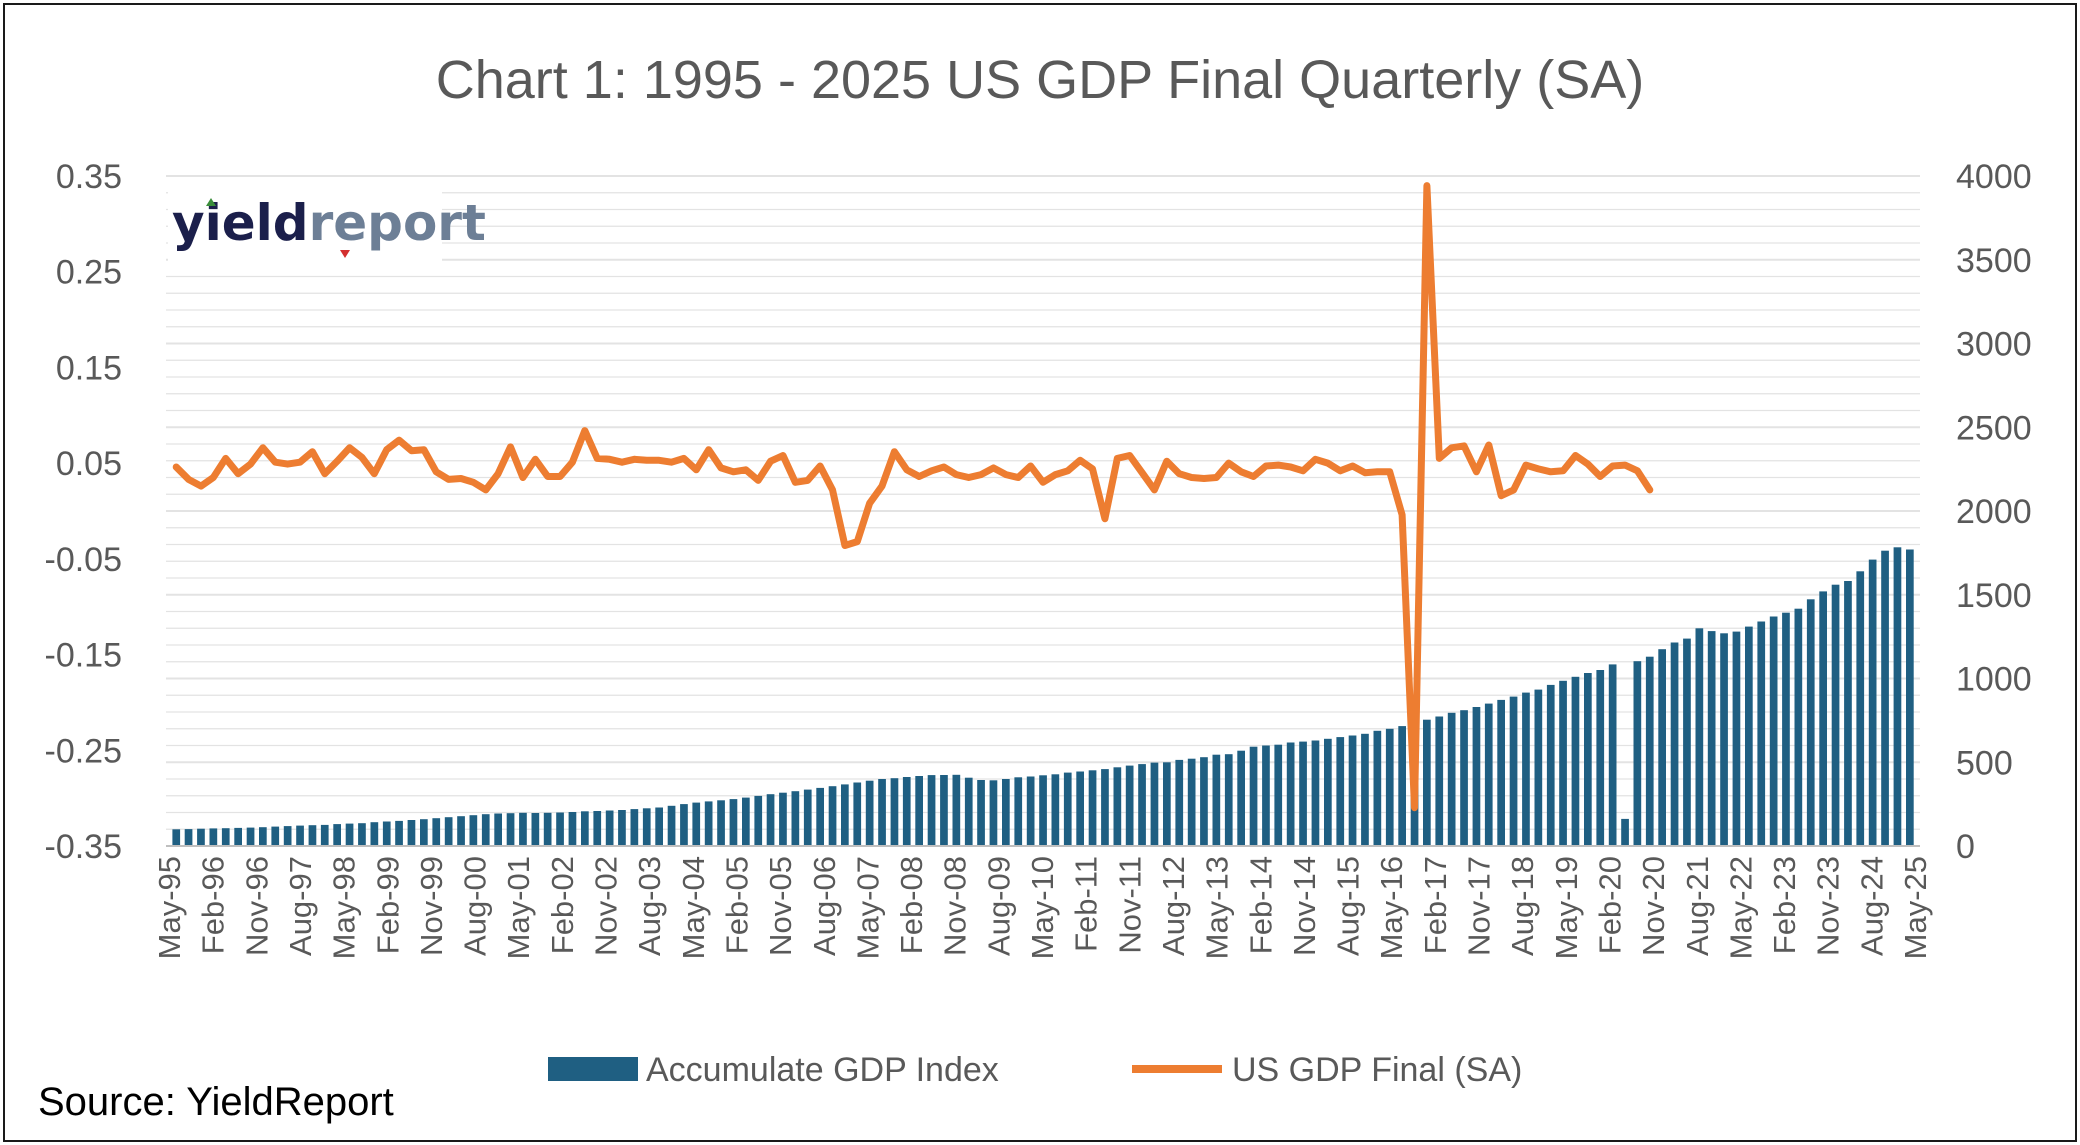  Describe the element at coordinates (1042, 907) in the screenshot. I see `x-axis-tick-label: May-10` at that location.